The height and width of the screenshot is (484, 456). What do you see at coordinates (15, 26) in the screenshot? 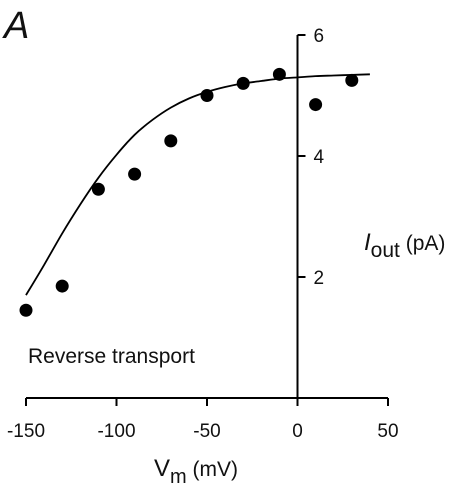
I see `panel-label: A` at bounding box center [15, 26].